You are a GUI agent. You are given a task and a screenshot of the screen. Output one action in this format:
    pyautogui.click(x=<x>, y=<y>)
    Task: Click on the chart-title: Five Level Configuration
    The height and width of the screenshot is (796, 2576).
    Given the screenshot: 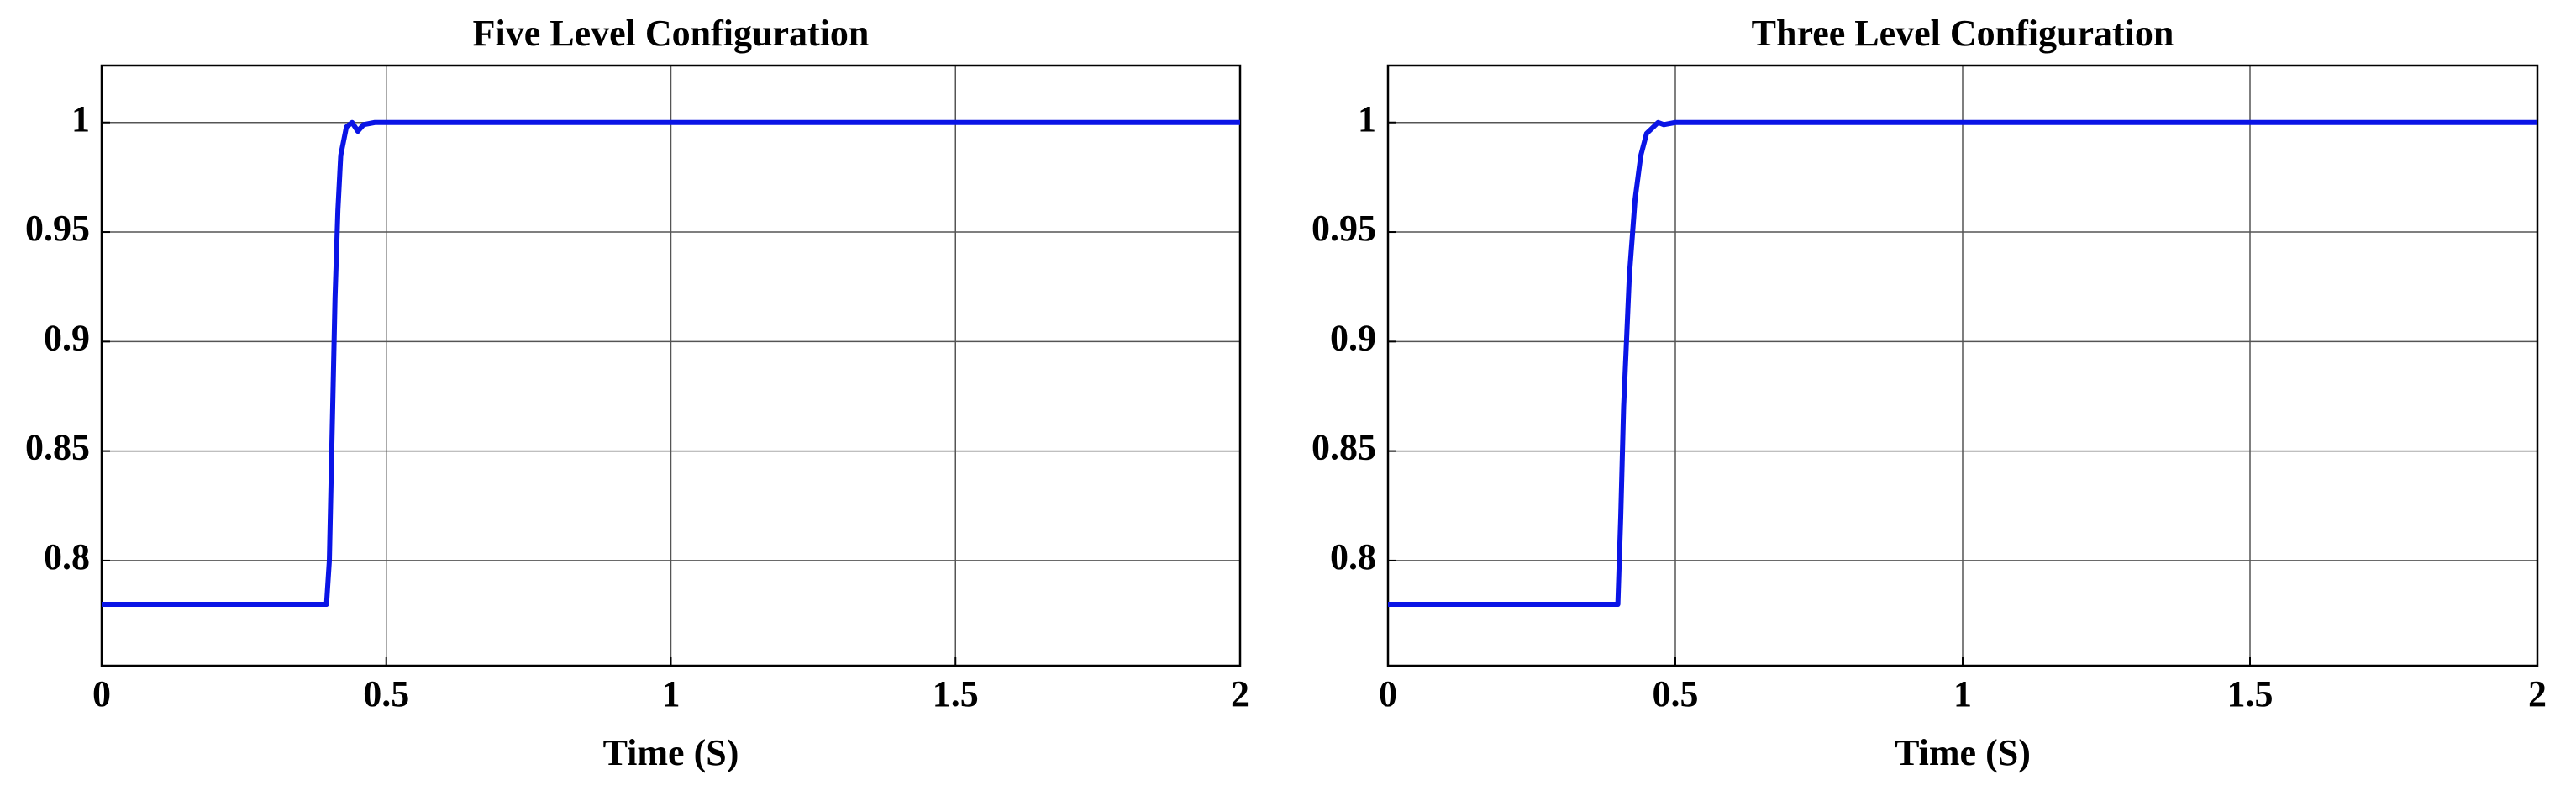 What is the action you would take?
    pyautogui.click(x=671, y=33)
    